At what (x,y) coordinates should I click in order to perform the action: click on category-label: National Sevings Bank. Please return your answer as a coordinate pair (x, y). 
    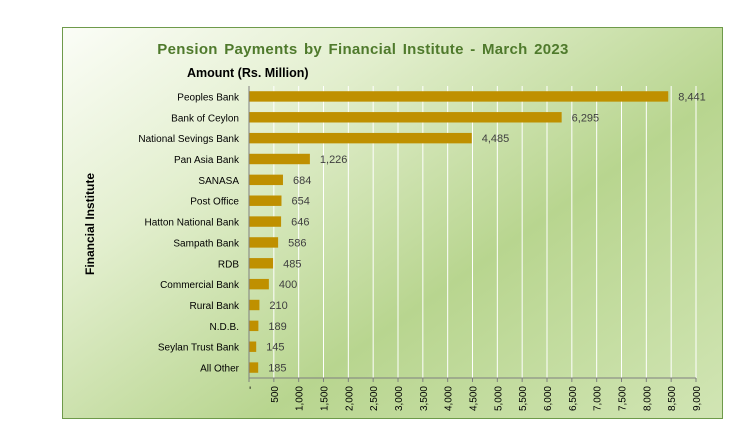
    Looking at the image, I should click on (189, 139).